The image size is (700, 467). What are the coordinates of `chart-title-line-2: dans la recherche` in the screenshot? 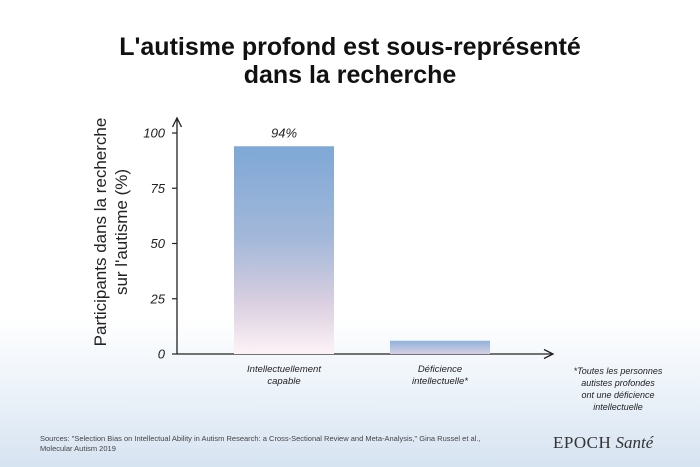 It's located at (350, 75).